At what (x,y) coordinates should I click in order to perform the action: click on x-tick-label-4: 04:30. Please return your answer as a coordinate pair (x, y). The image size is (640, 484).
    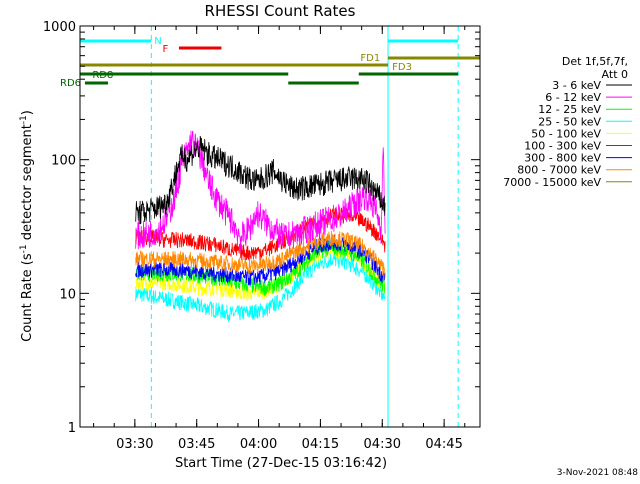
    Looking at the image, I should click on (382, 444).